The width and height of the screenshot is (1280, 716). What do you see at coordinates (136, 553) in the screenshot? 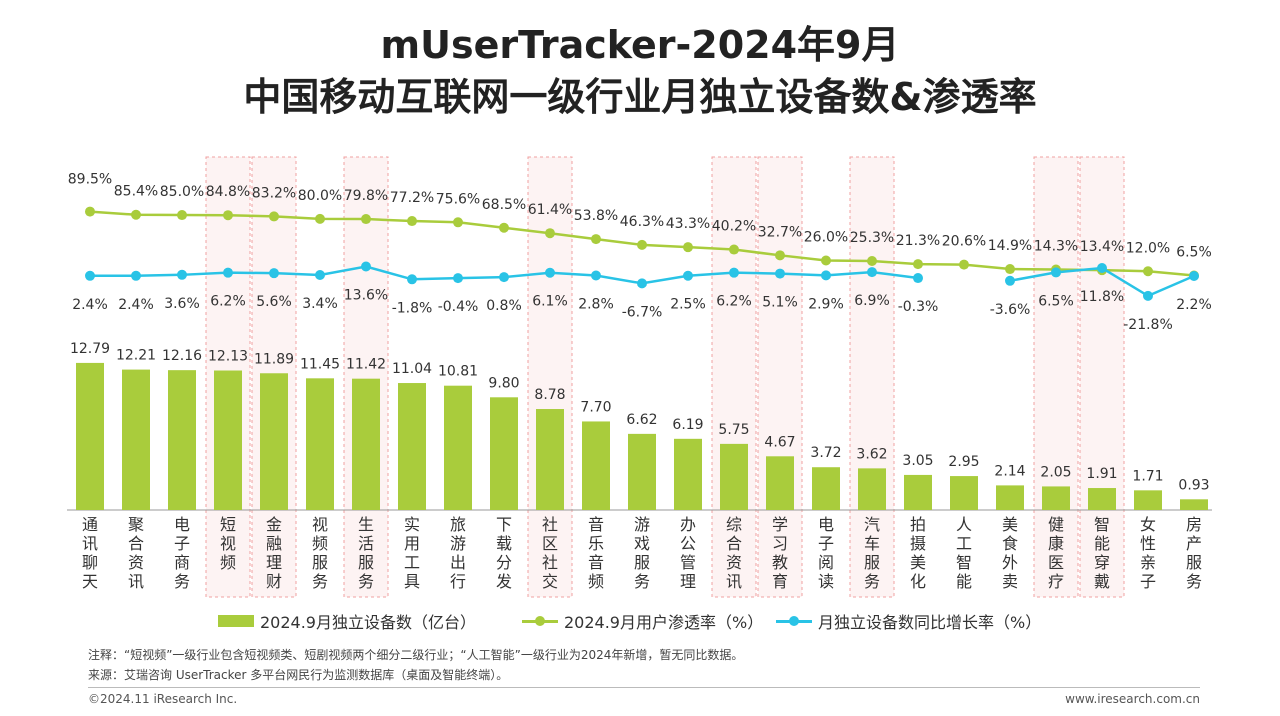
I see `category-label: 聚合资讯` at bounding box center [136, 553].